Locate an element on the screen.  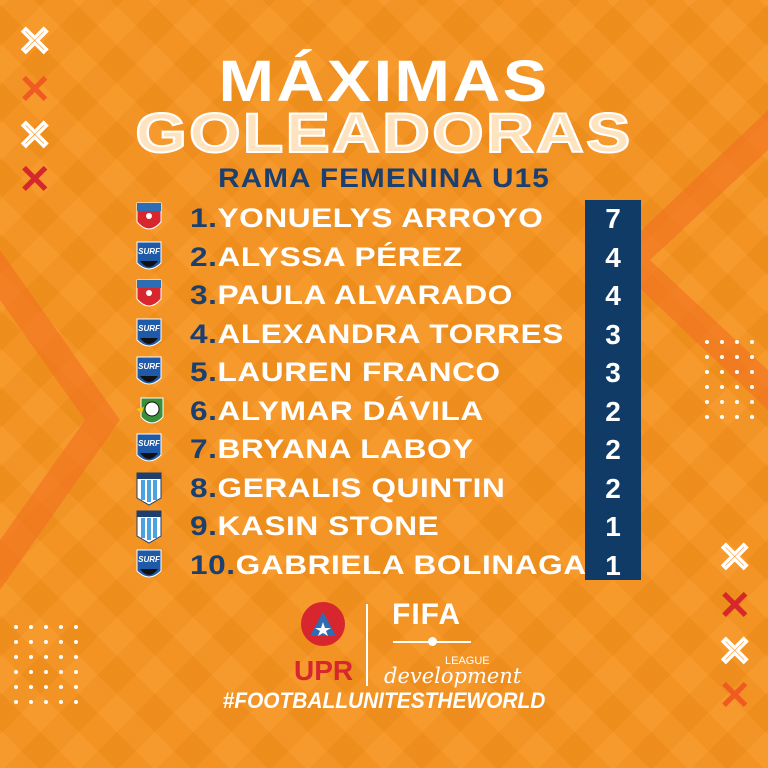
scorer-row: 1.YONUELYS ARROYO 7 is located at coordinates (391, 219).